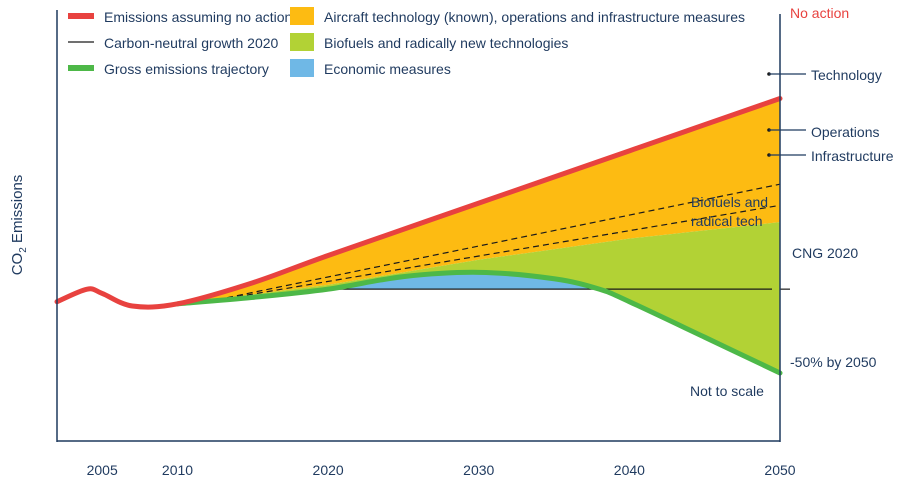  What do you see at coordinates (727, 221) in the screenshot?
I see `annotation-biofuels-line2: radical tech` at bounding box center [727, 221].